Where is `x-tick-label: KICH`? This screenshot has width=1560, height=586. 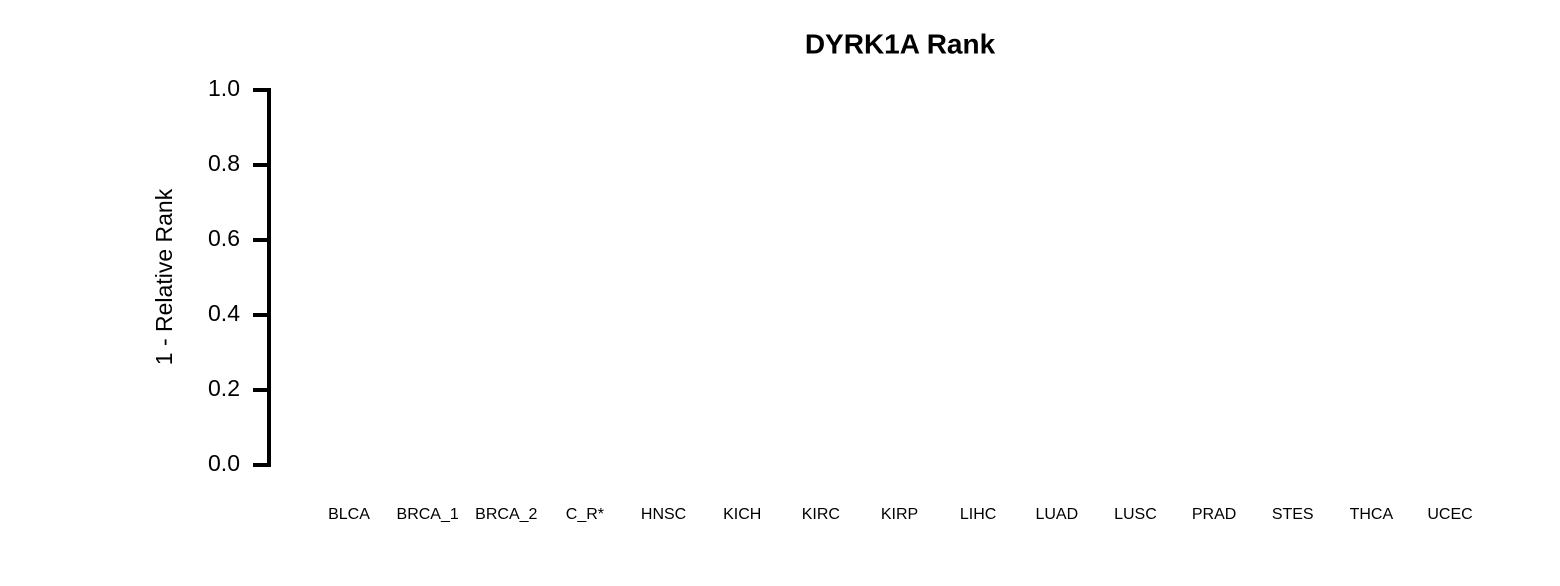 x-tick-label: KICH is located at coordinates (742, 514).